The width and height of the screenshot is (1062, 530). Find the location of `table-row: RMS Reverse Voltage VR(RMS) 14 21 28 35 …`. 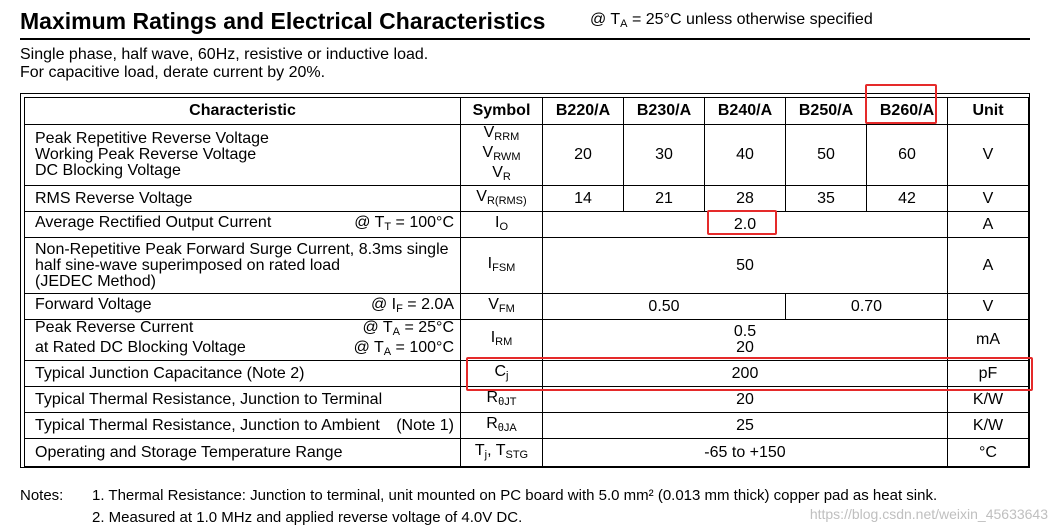

table-row: RMS Reverse Voltage VR(RMS) 14 21 28 35 … is located at coordinates (526, 198).